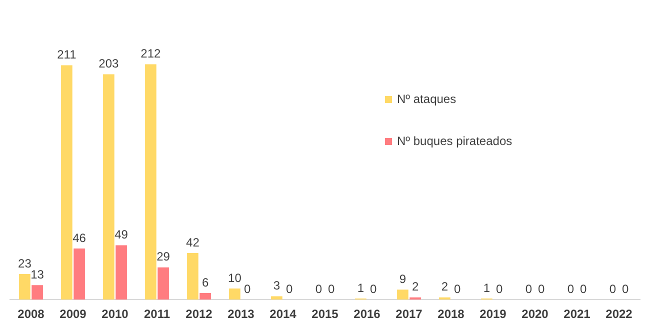 The width and height of the screenshot is (650, 336). I want to click on x-tick-label: 2015, so click(325, 314).